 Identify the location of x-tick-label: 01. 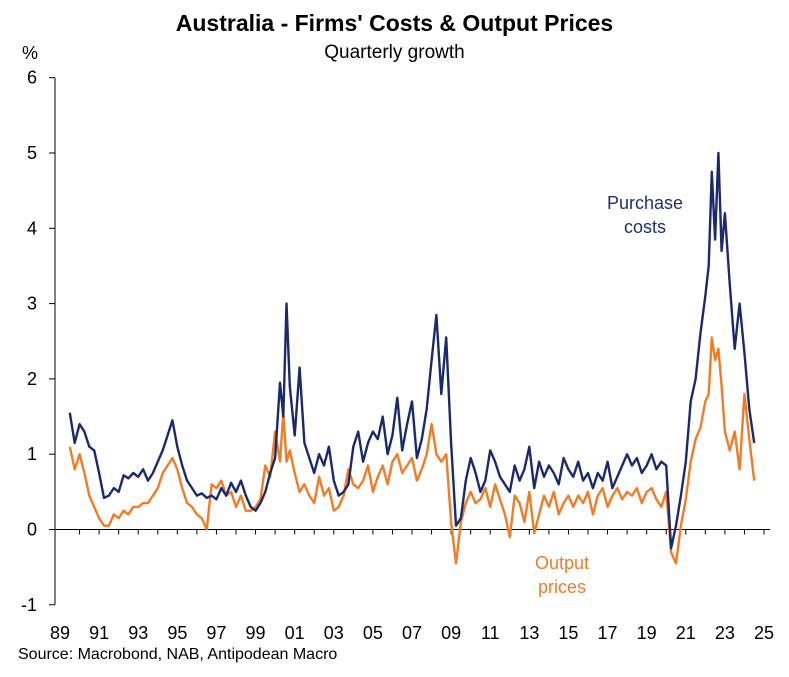
(295, 633).